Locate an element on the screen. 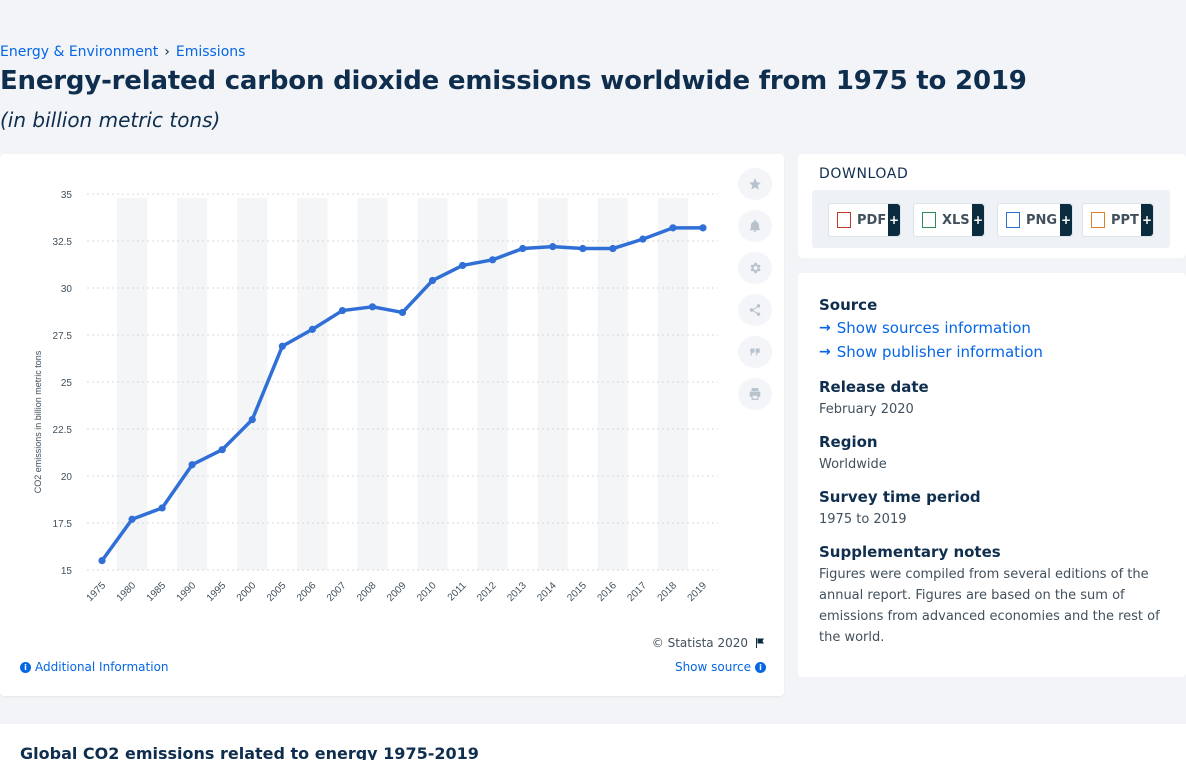 This screenshot has width=1186, height=760. x-tick-label: 1980 is located at coordinates (127, 592).